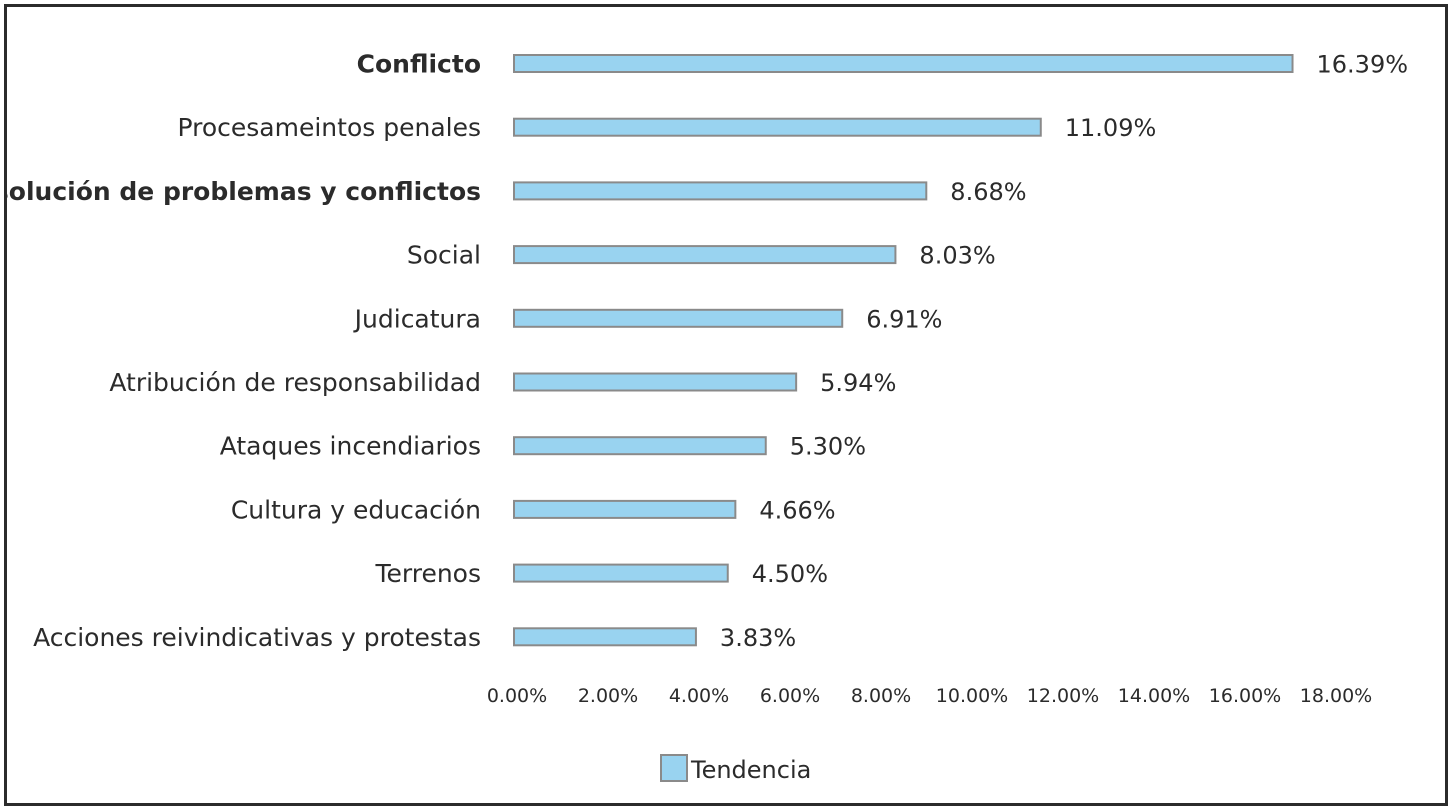 The image size is (1452, 808). What do you see at coordinates (244, 191) in the screenshot?
I see `category-label: Resolución de problemas y conflictos` at bounding box center [244, 191].